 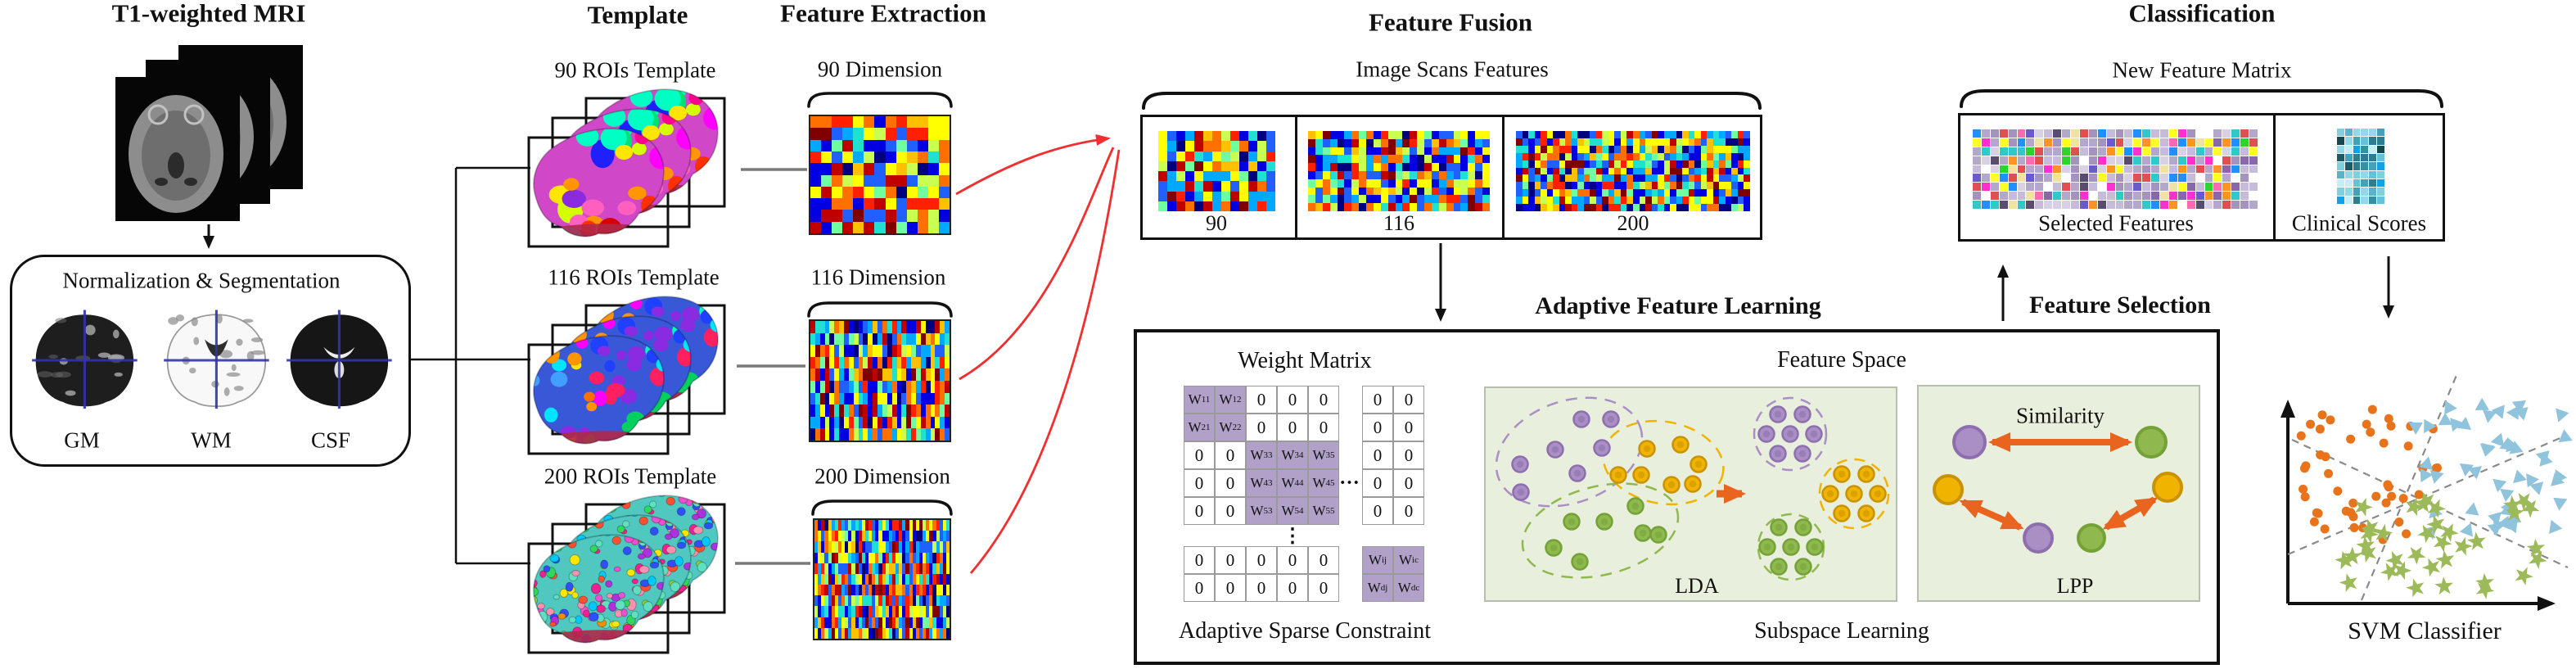 I want to click on extraction-header: Feature Extraction, so click(x=883, y=14).